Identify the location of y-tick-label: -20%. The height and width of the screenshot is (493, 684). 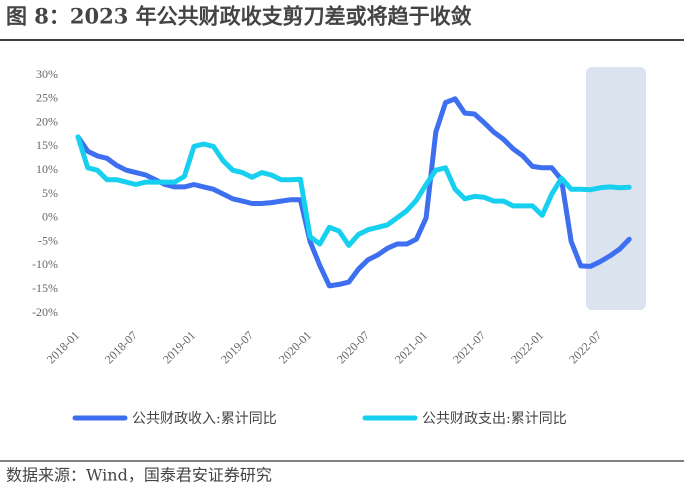
(45, 312).